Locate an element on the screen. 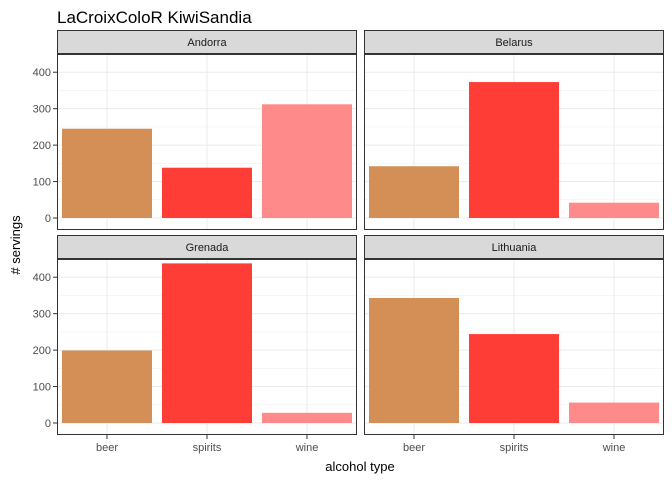 Image resolution: width=672 pixels, height=480 pixels. x-axis-title: alcohol type is located at coordinates (359, 466).